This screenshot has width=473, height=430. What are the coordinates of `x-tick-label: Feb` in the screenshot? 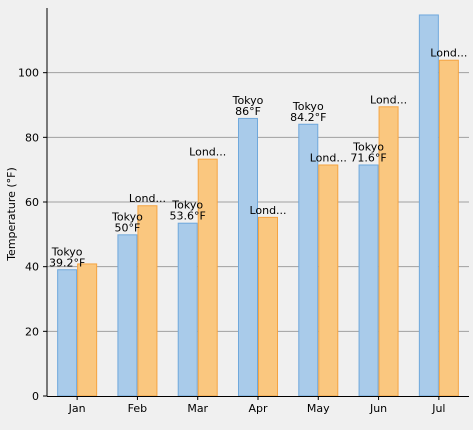 It's located at (137, 408).